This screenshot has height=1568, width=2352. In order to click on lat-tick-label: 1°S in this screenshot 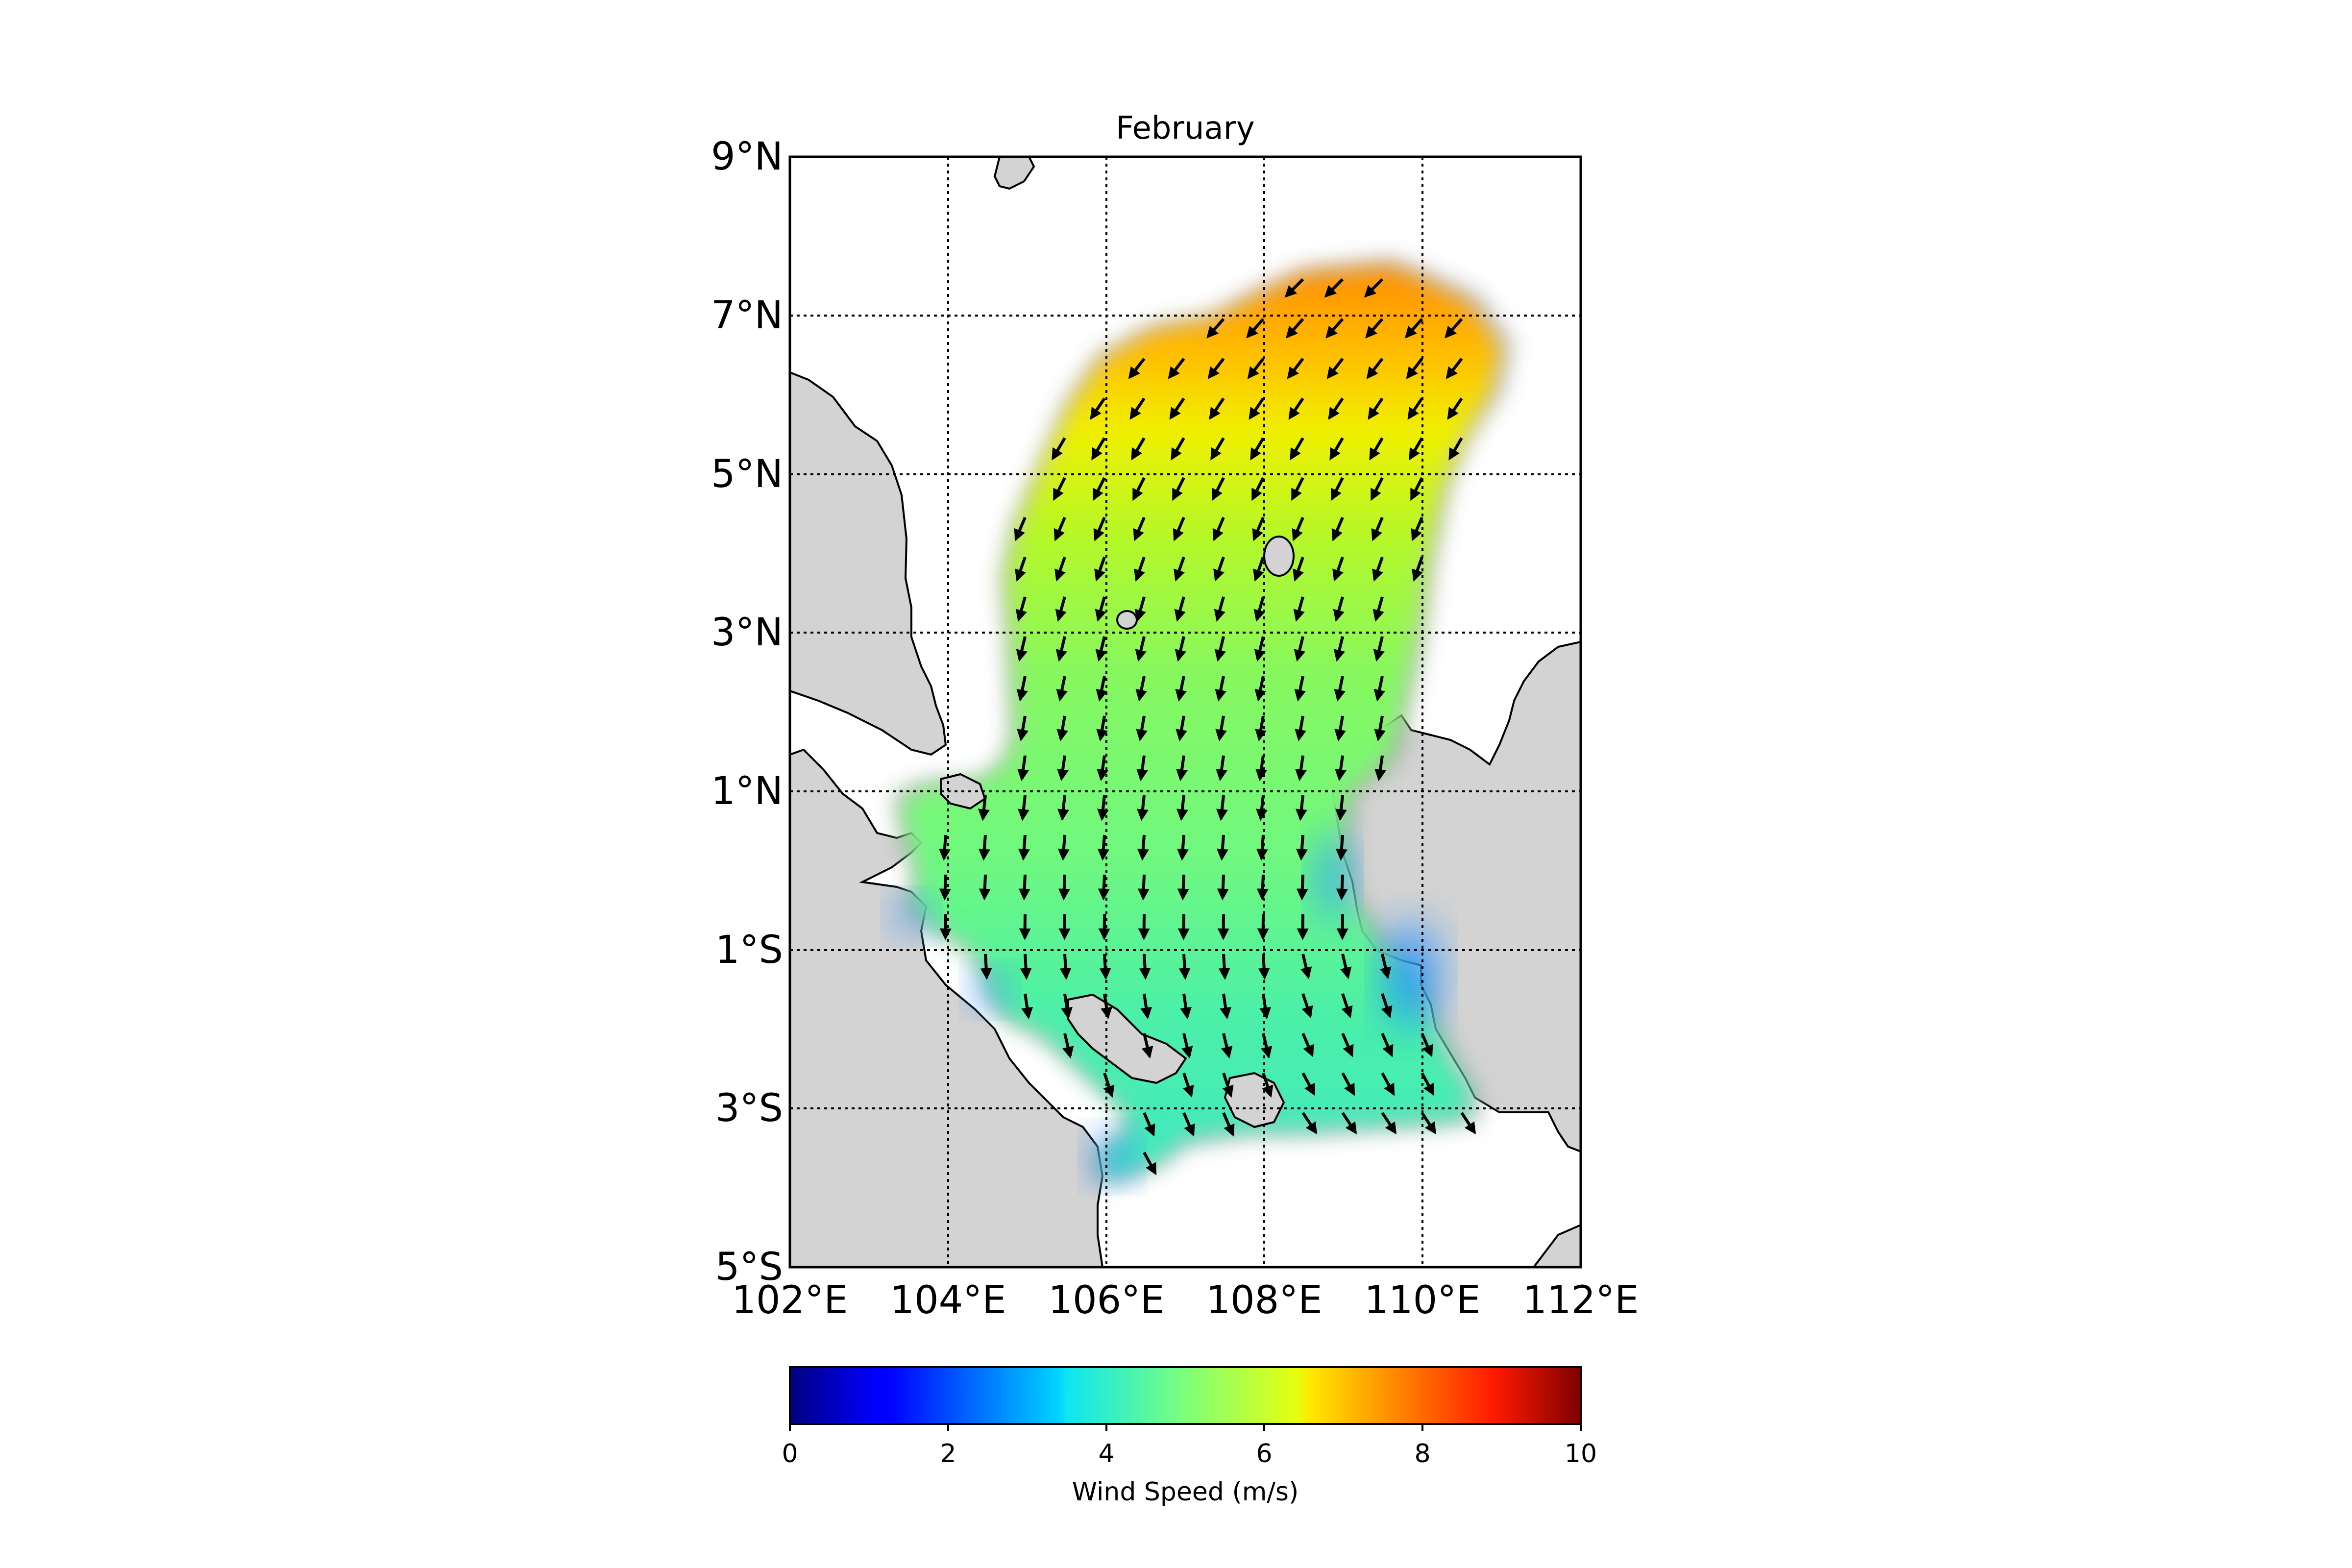, I will do `click(749, 950)`.